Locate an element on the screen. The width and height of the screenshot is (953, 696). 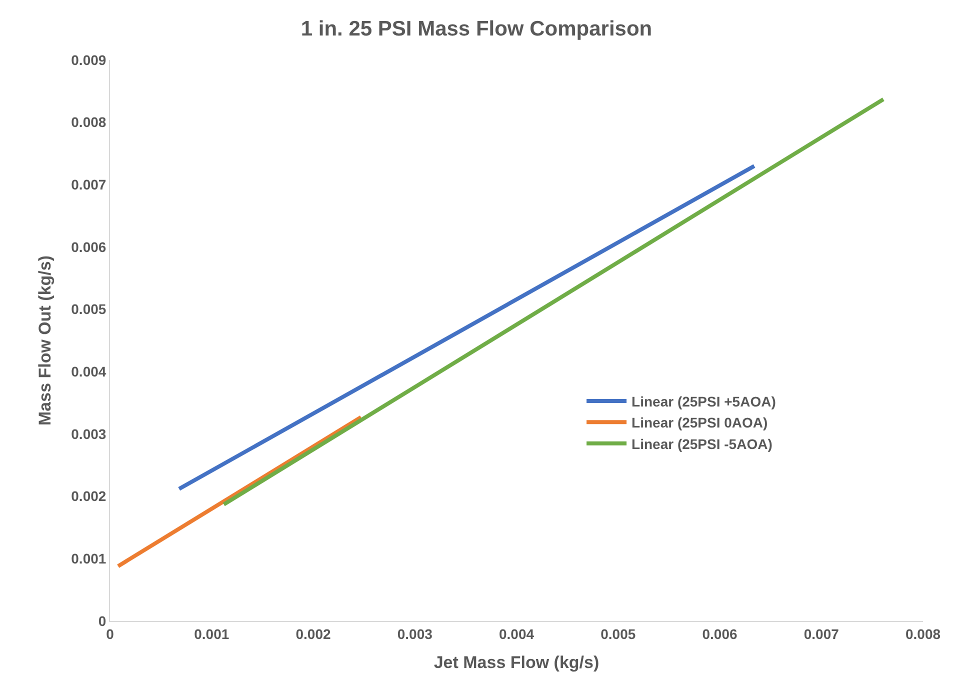
y-tick-label: 0.006 is located at coordinates (88, 246).